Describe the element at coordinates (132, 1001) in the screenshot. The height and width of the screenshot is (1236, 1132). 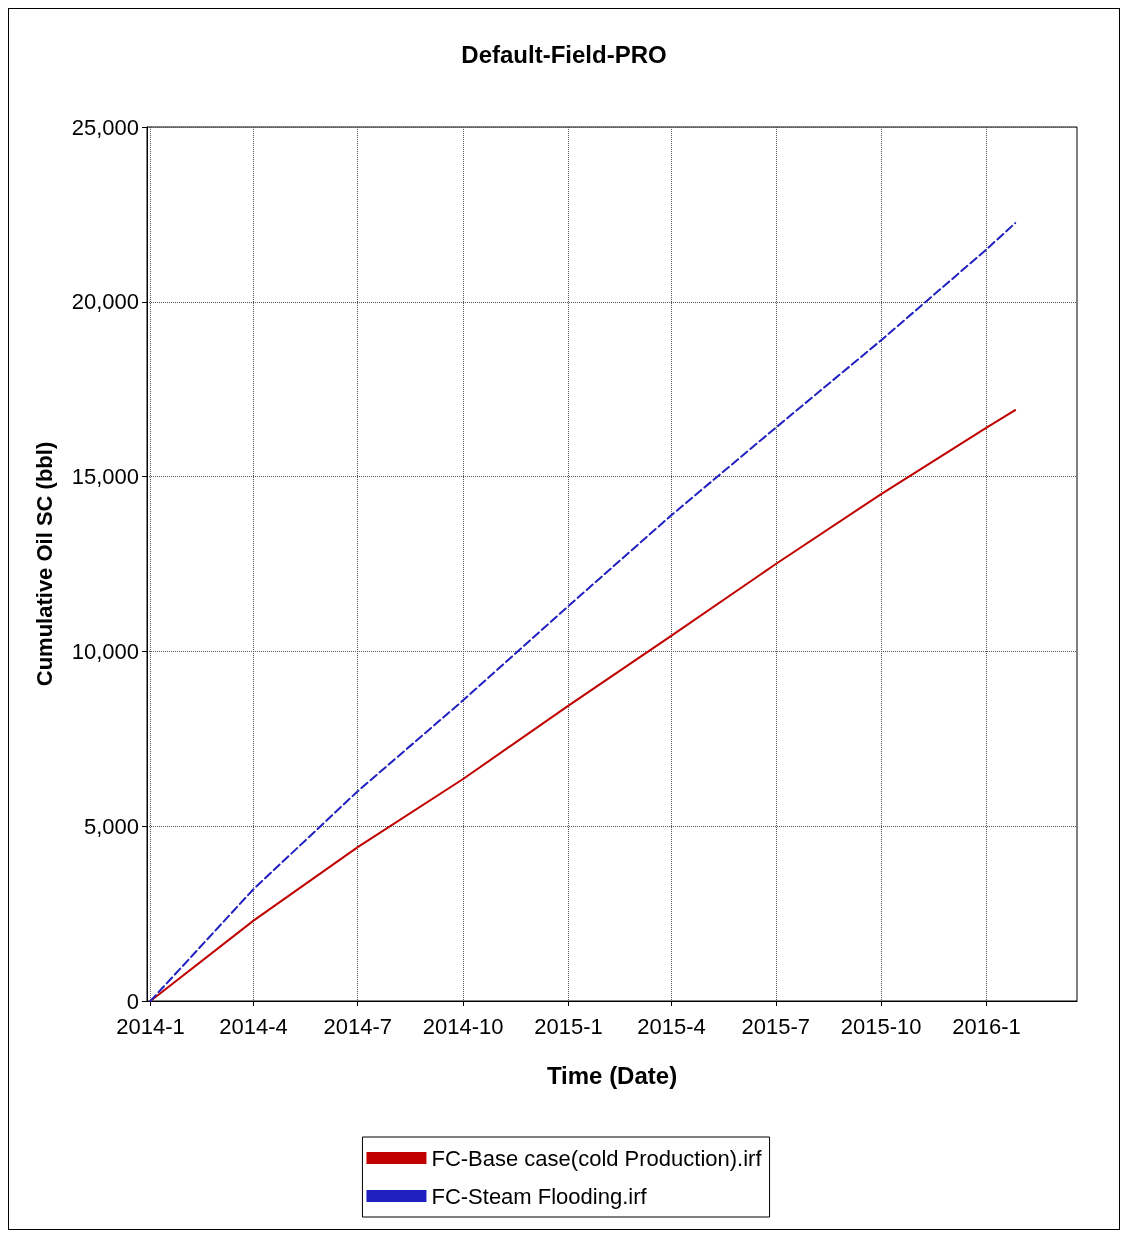
I see `y-tick-label: 0` at that location.